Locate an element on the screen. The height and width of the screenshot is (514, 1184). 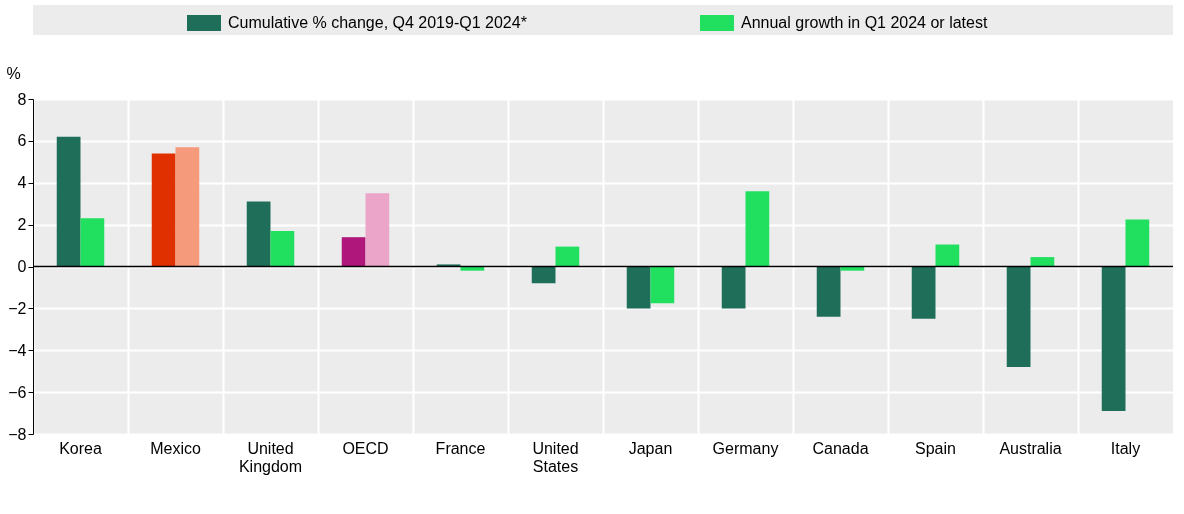
legend-label: Annual growth in Q1 2024 or latest is located at coordinates (864, 22).